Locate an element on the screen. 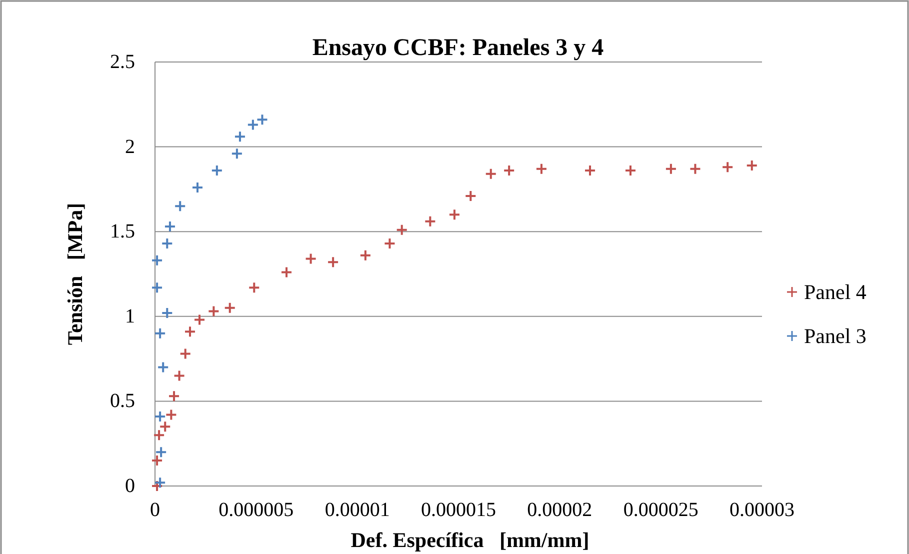 The image size is (909, 554). y-tick-label: 1 is located at coordinates (130, 316).